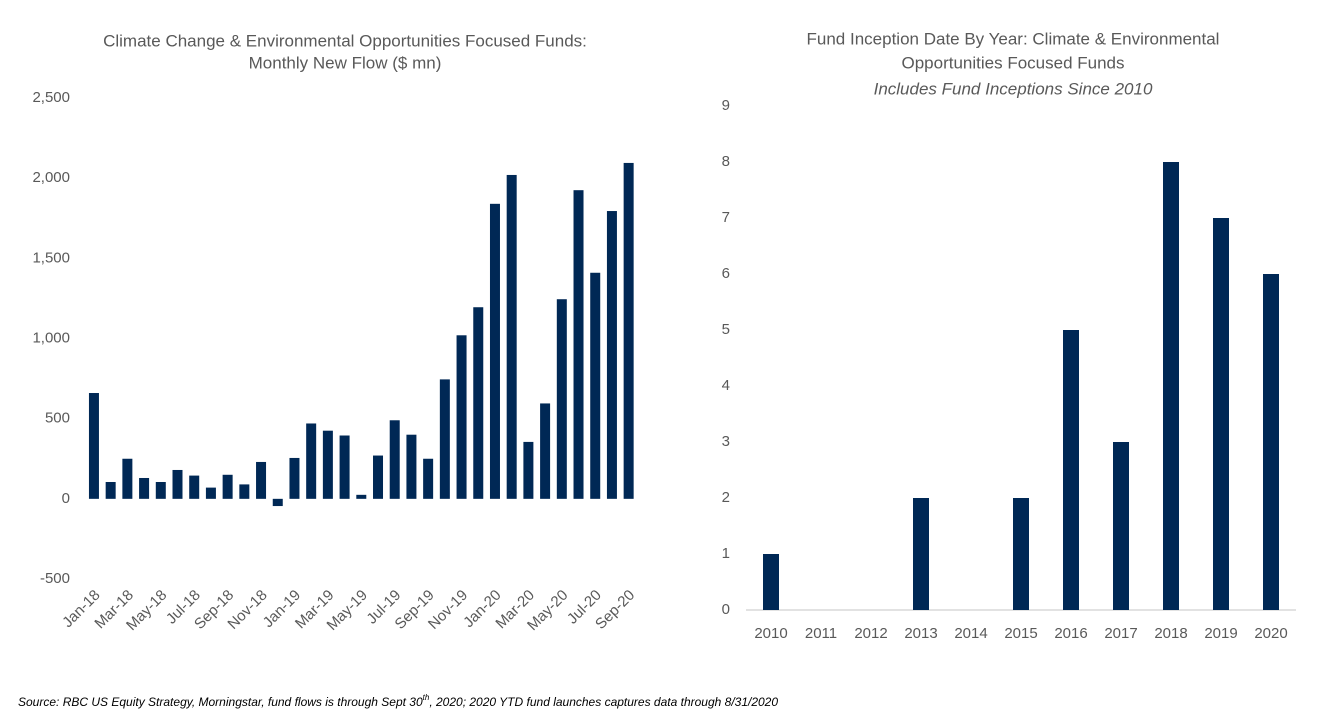  I want to click on y-tick-label: 1,000, so click(51, 337).